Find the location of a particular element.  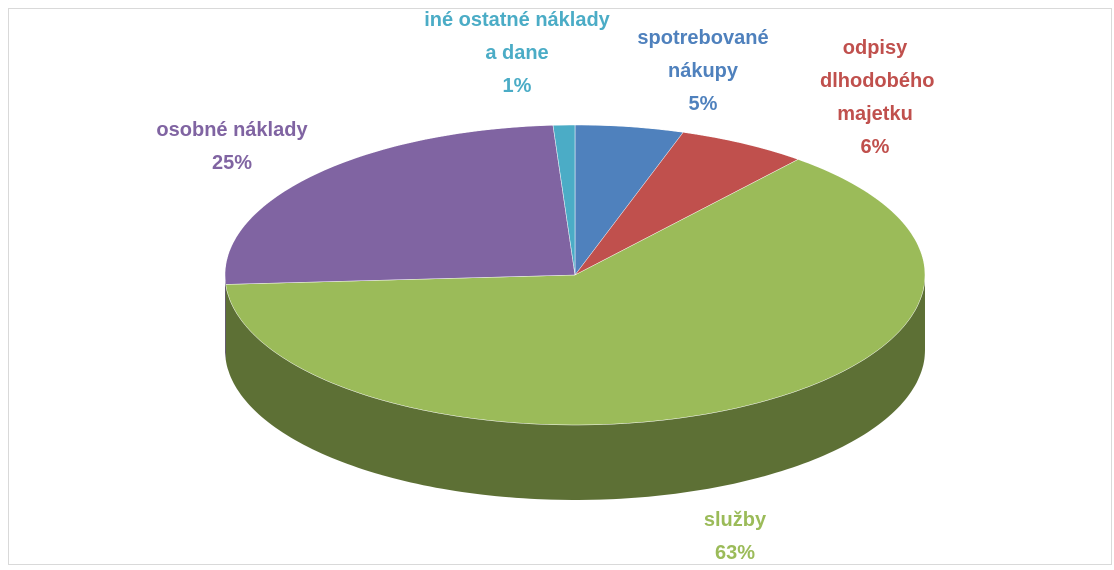

data-label: iné ostatné náklady a dane 1% is located at coordinates (517, 53).